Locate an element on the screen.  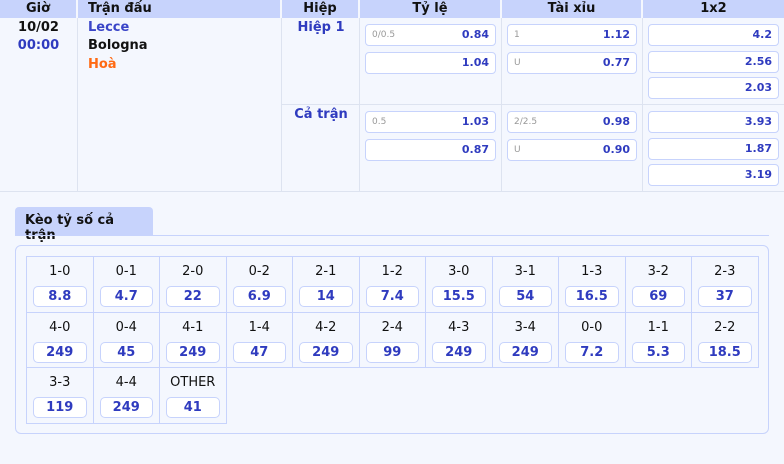
odd-value: 1.87 is located at coordinates (758, 148).